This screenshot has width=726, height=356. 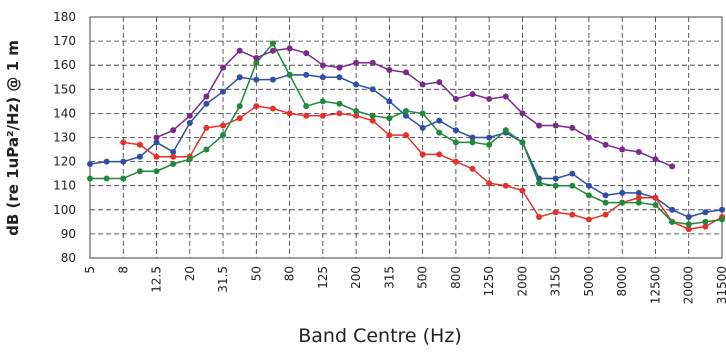 I want to click on x-tick-label: 8000, so click(x=622, y=281).